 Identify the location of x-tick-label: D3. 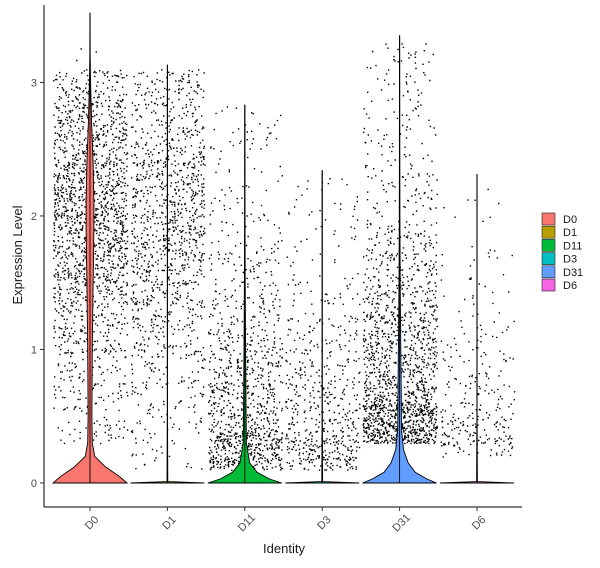
(324, 523).